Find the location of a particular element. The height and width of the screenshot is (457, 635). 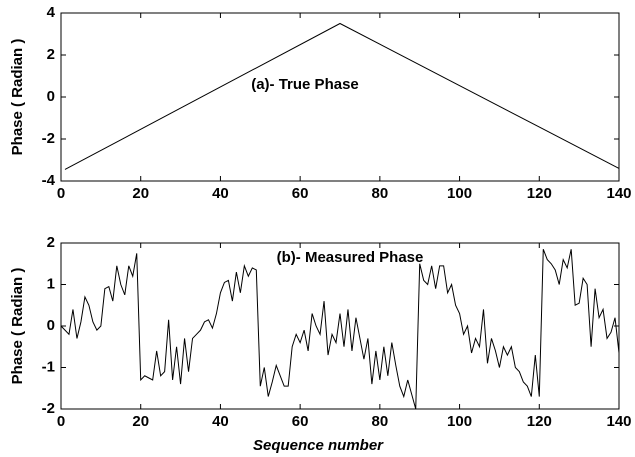

y-tick-label: -4 is located at coordinates (49, 180).